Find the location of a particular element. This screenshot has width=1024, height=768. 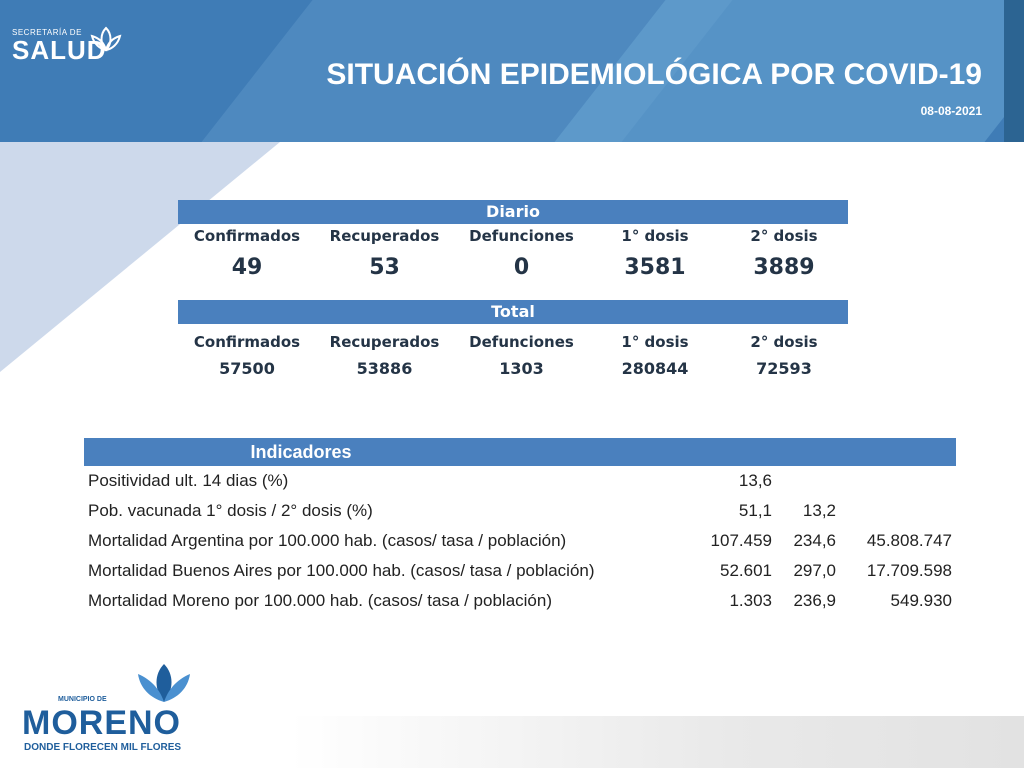

moreno-logo-big: MORENO is located at coordinates (101, 723).